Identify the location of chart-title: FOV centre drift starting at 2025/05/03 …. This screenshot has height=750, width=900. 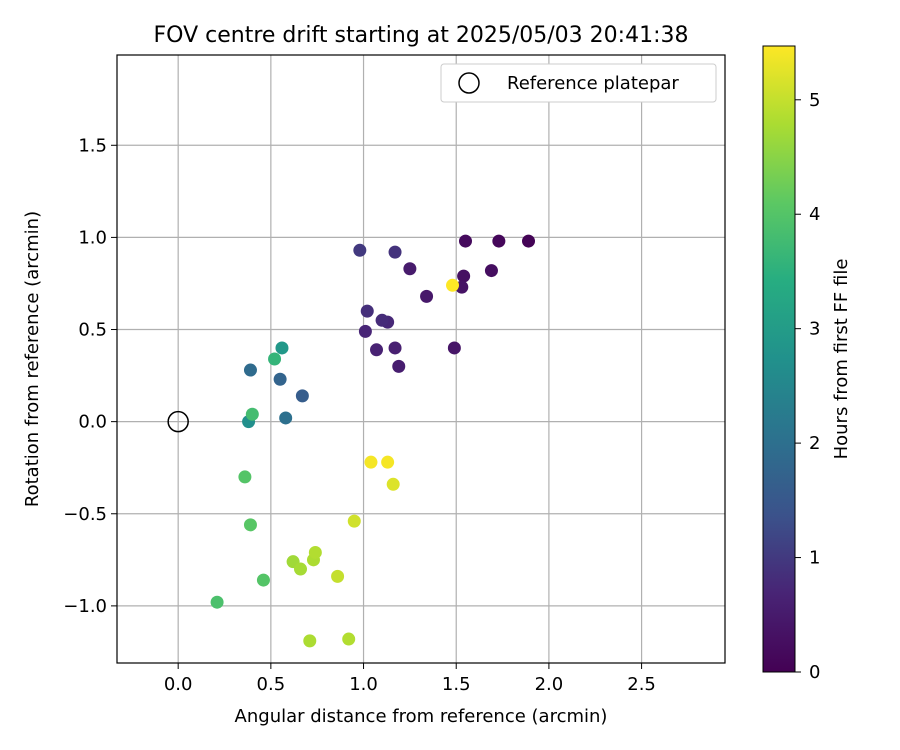
(421, 35).